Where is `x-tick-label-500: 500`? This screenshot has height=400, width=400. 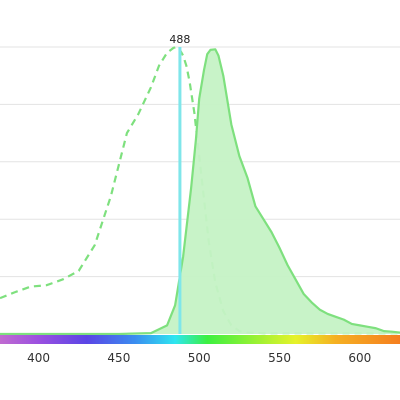 x-tick-label-500: 500 is located at coordinates (199, 358).